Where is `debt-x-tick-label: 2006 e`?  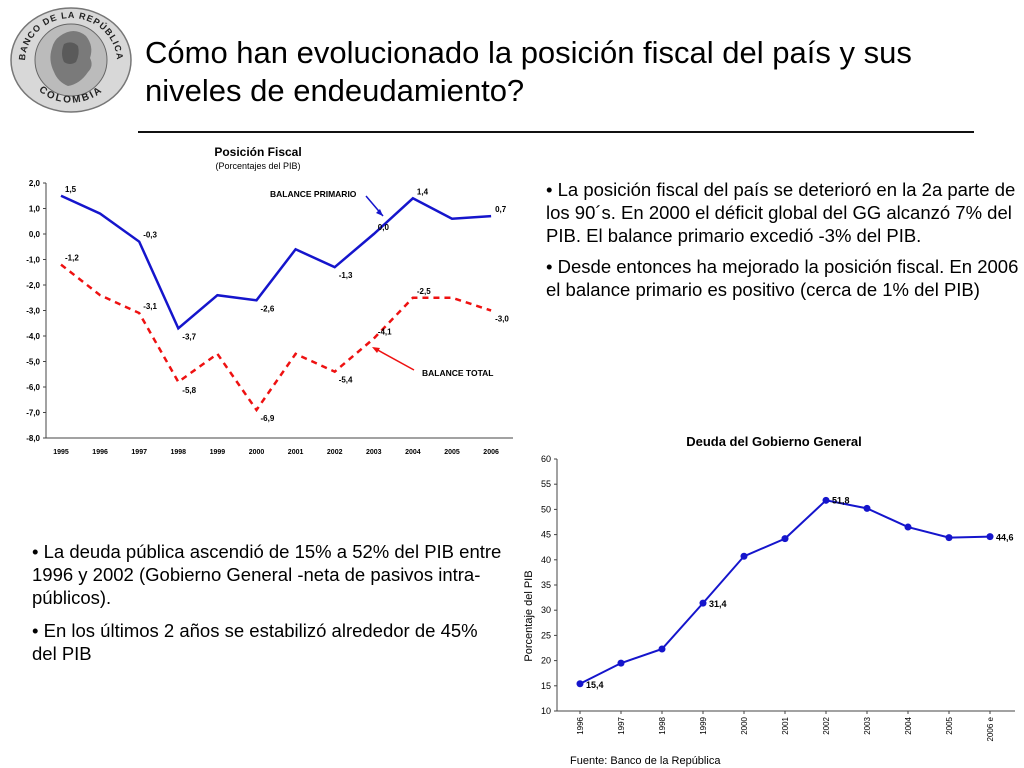 debt-x-tick-label: 2006 e is located at coordinates (990, 728).